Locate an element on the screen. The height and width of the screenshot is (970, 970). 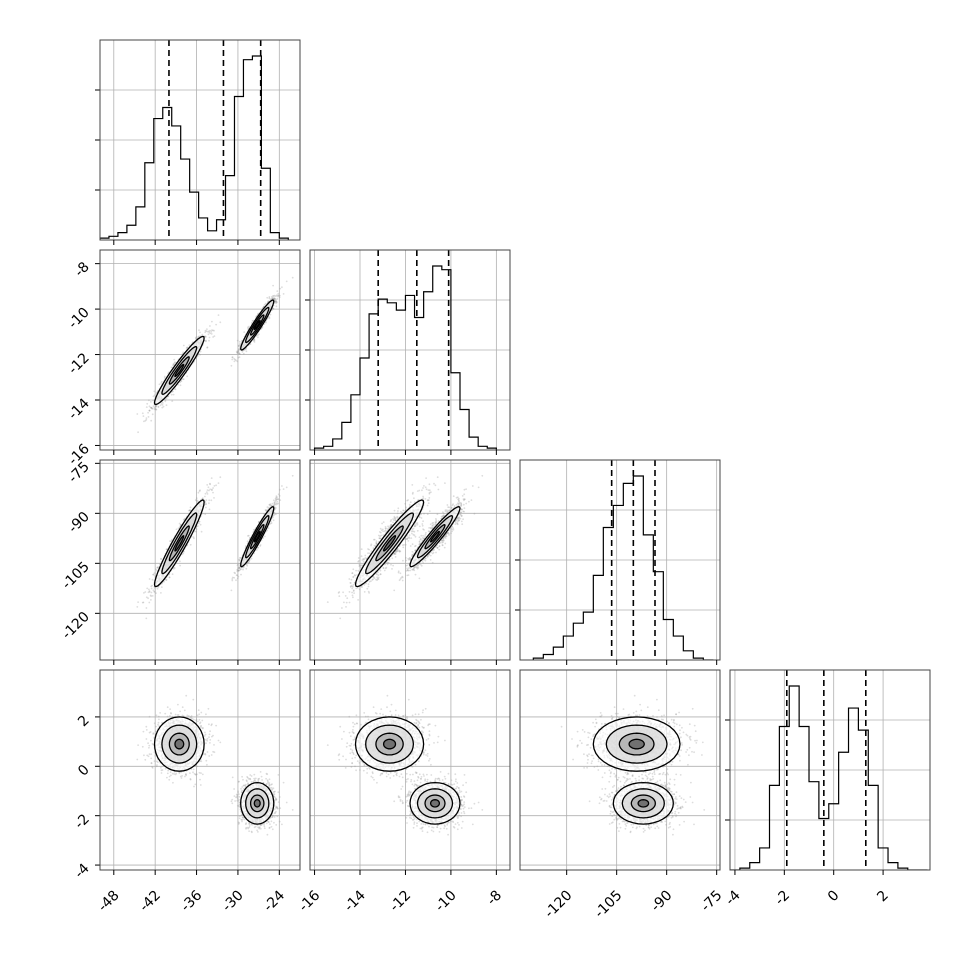
y-tick-label: -12 is located at coordinates (78, 363).